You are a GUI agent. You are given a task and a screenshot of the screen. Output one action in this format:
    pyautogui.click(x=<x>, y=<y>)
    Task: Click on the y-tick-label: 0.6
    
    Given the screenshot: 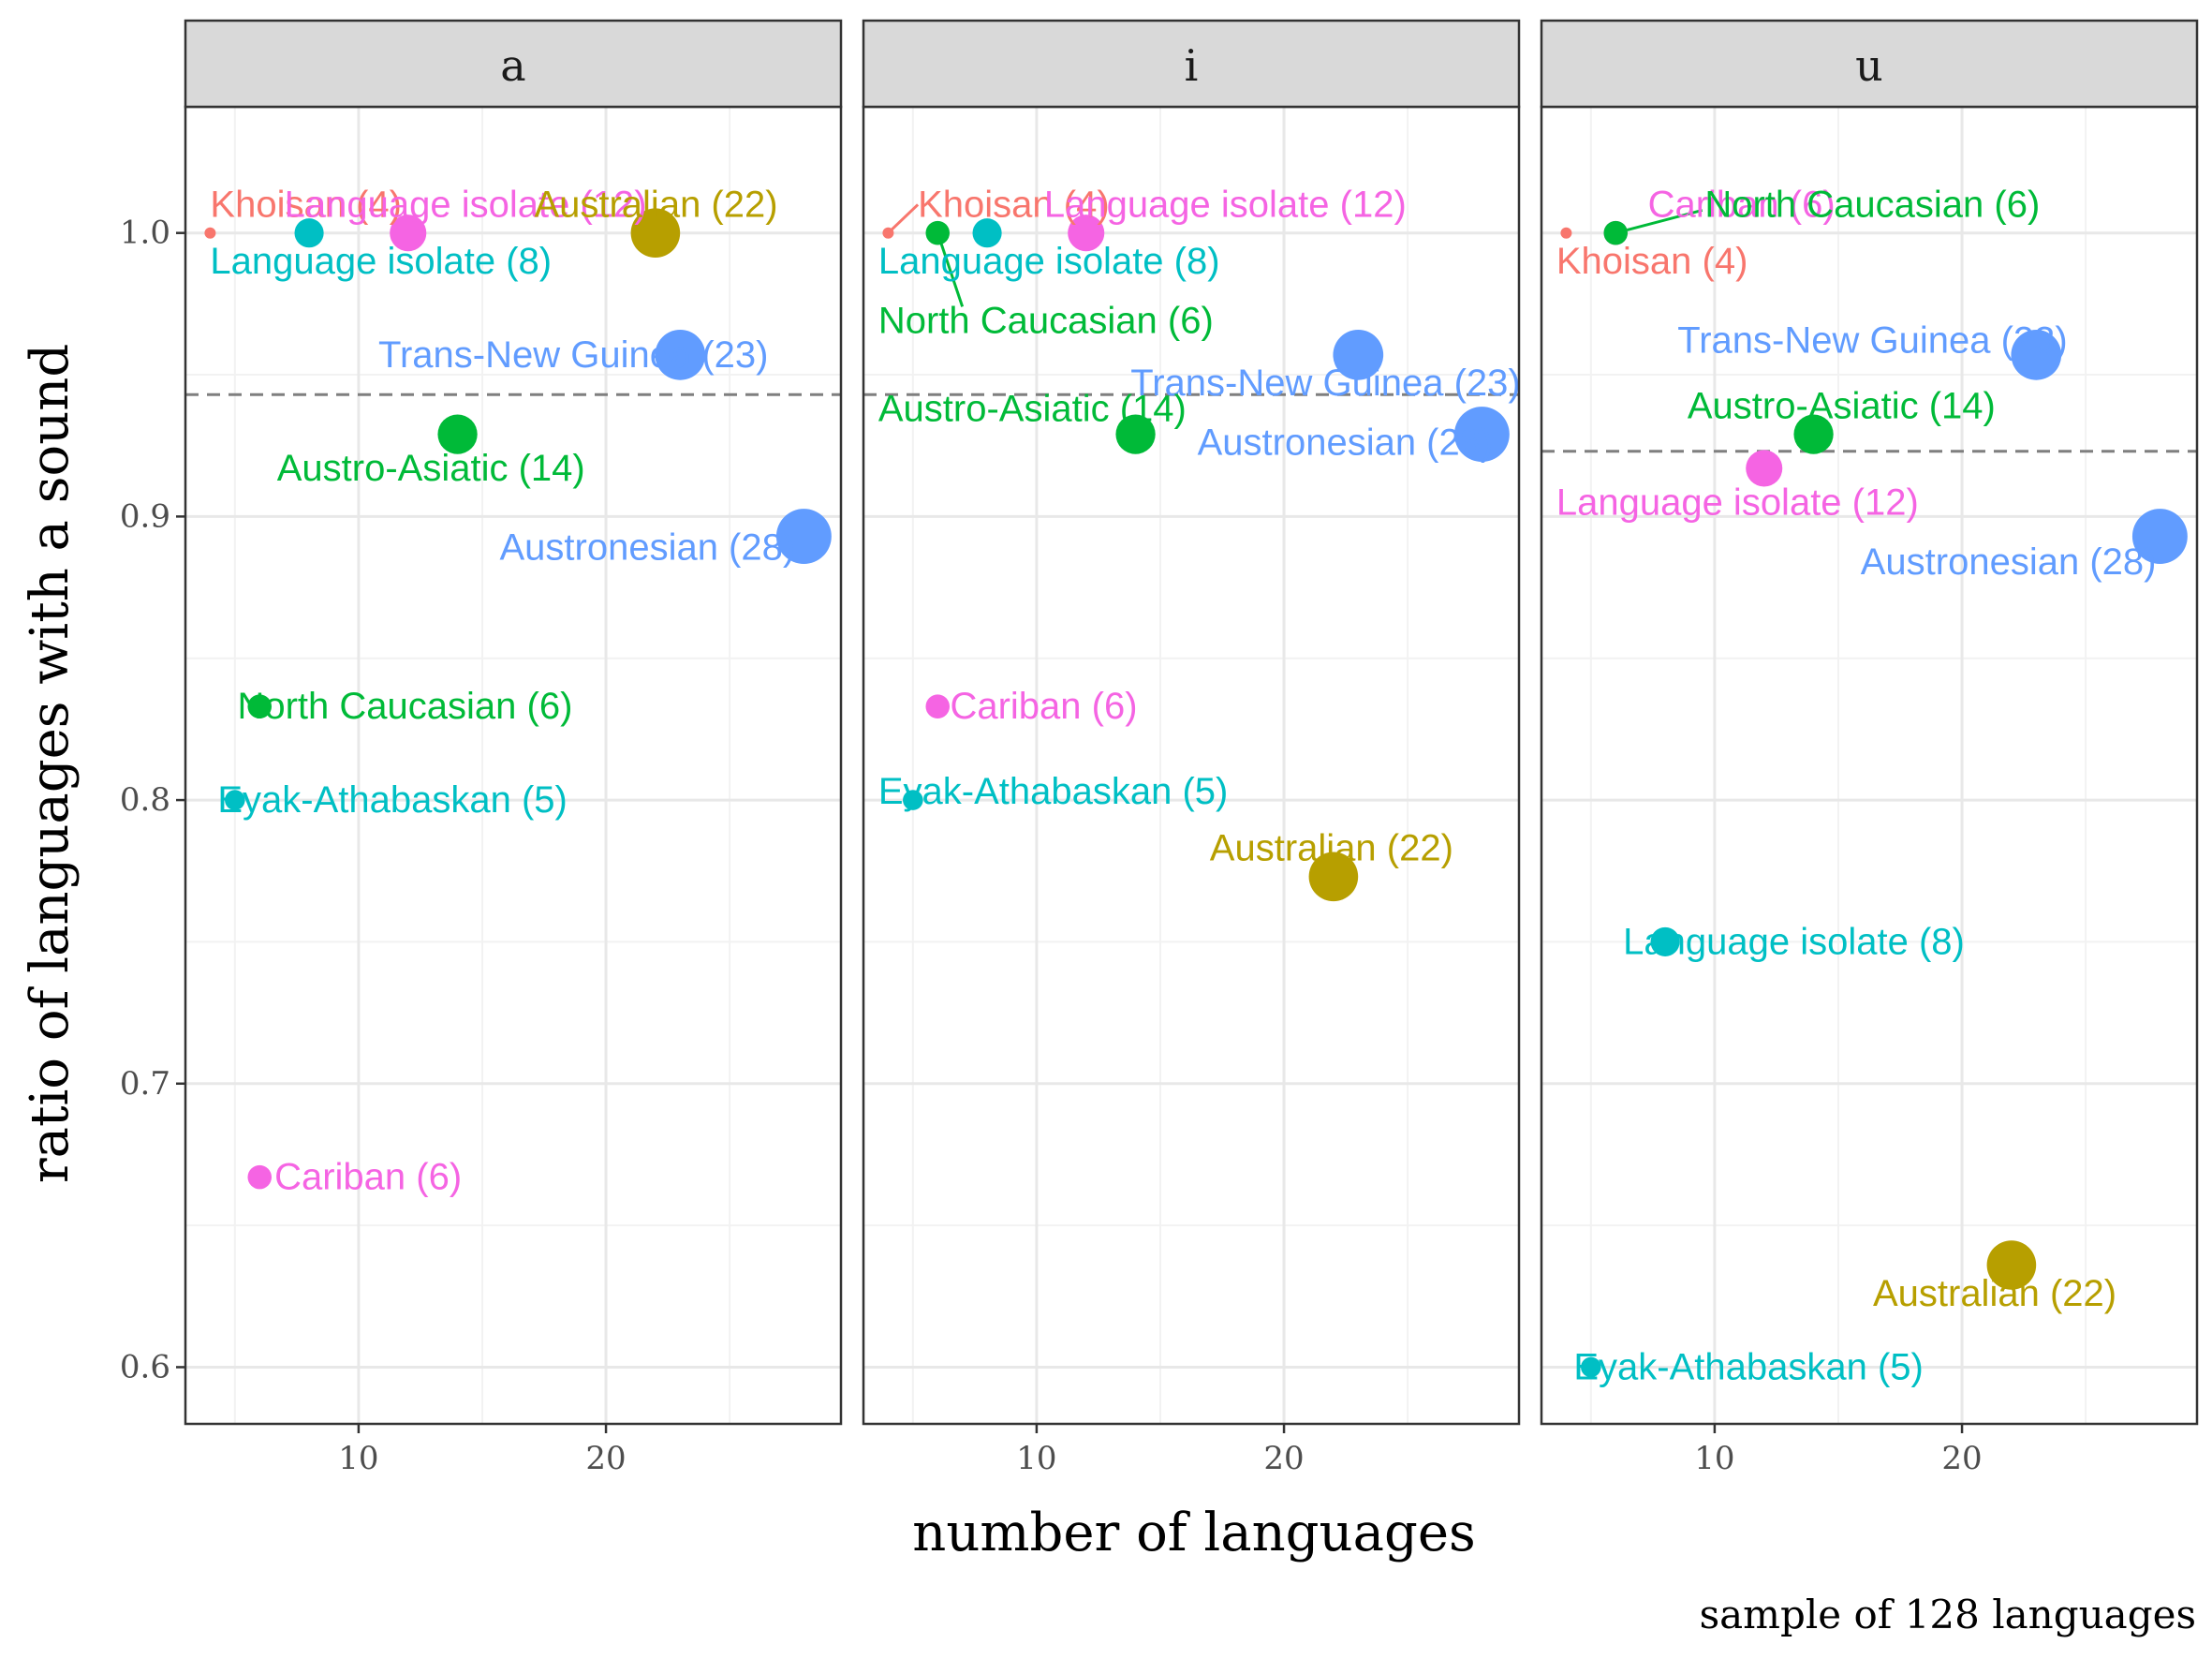 What is the action you would take?
    pyautogui.click(x=145, y=1366)
    